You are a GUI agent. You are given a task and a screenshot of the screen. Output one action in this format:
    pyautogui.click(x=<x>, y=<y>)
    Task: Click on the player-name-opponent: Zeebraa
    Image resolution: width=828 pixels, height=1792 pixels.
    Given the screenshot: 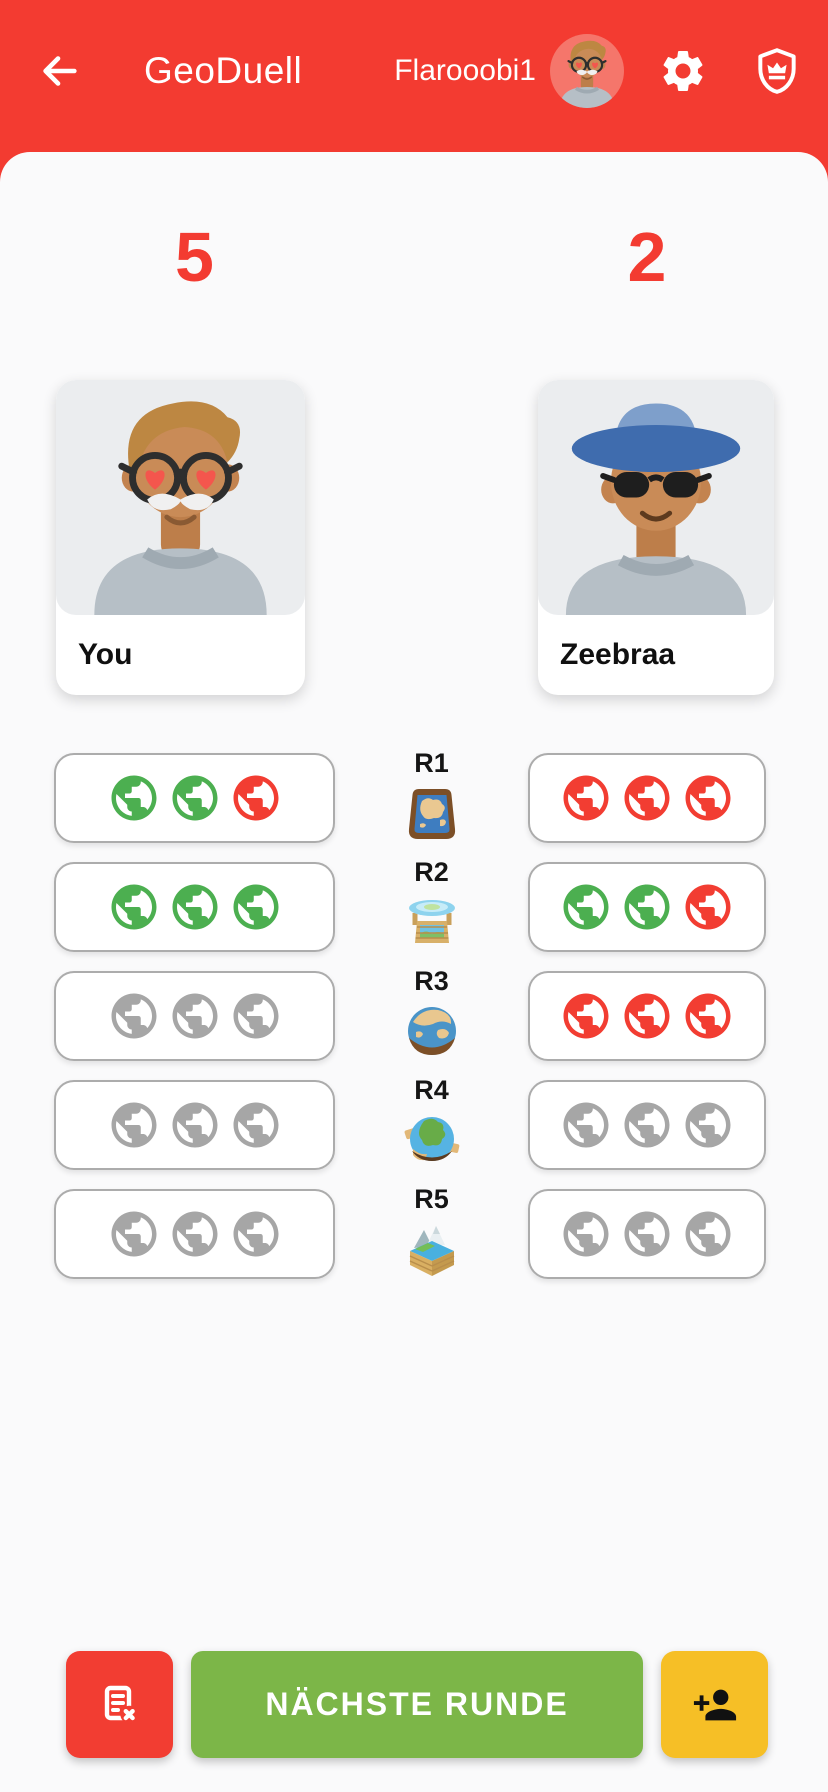 What is the action you would take?
    pyautogui.click(x=618, y=654)
    